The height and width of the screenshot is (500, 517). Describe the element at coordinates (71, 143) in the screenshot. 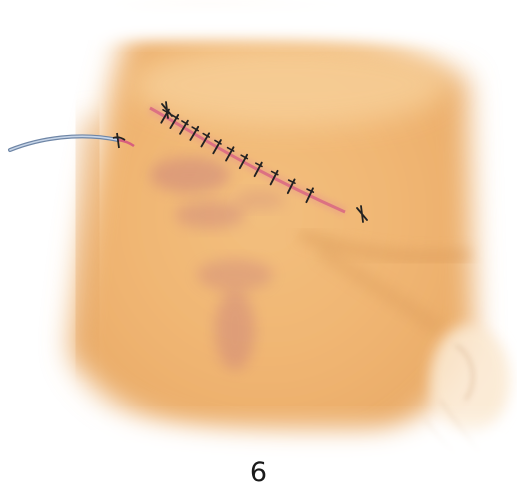

I see `drain-tube` at that location.